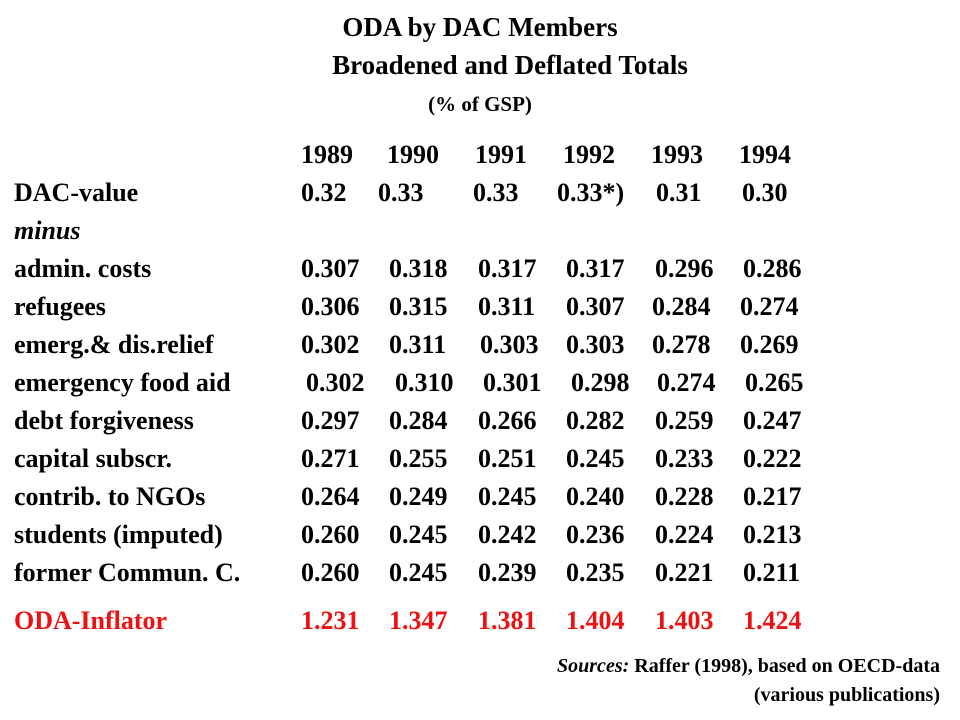 The image size is (960, 720). I want to click on table-spacer, so click(464, 601).